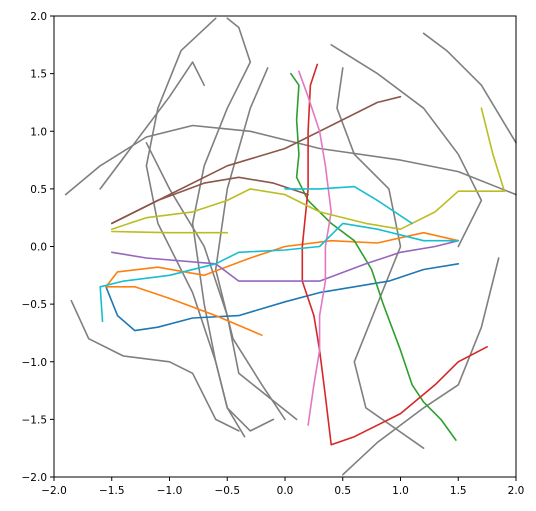 This screenshot has width=536, height=511. Describe the element at coordinates (170, 491) in the screenshot. I see `x-tick-label: −1.0` at that location.